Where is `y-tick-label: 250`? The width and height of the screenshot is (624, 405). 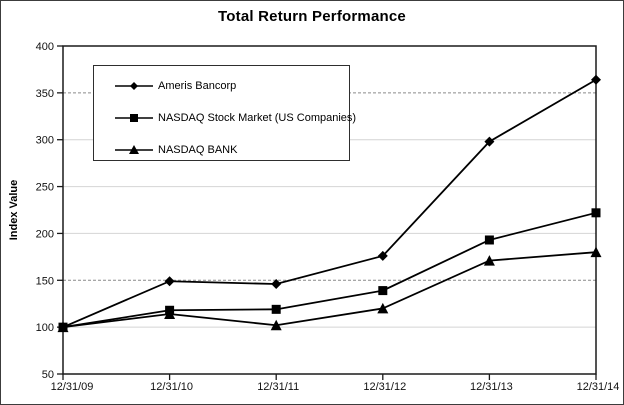 y-tick-label: 250 is located at coordinates (45, 188).